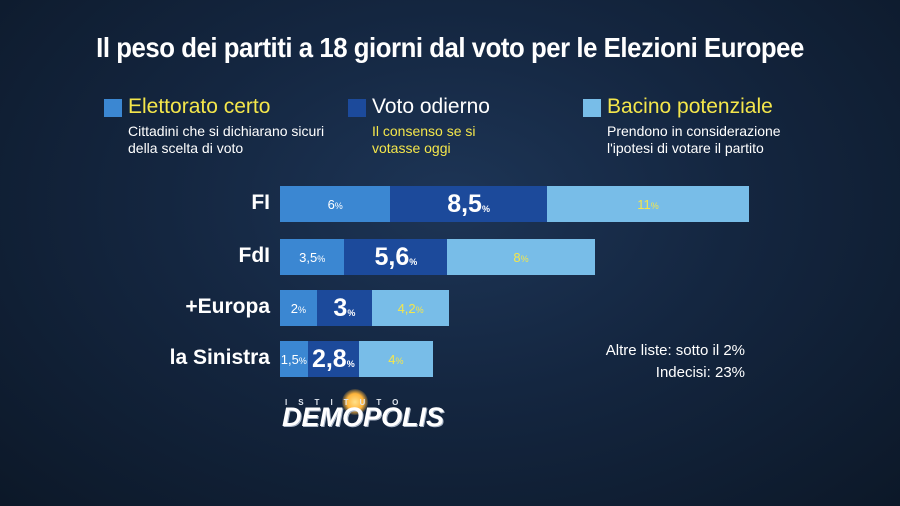  I want to click on bar-value-label: 11%, so click(648, 204).